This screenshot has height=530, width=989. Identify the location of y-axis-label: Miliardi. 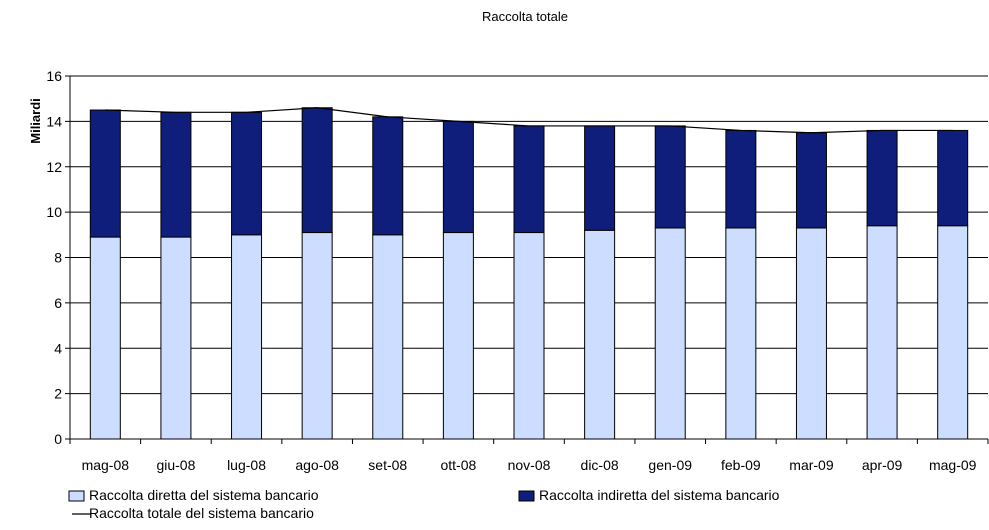
(35, 121).